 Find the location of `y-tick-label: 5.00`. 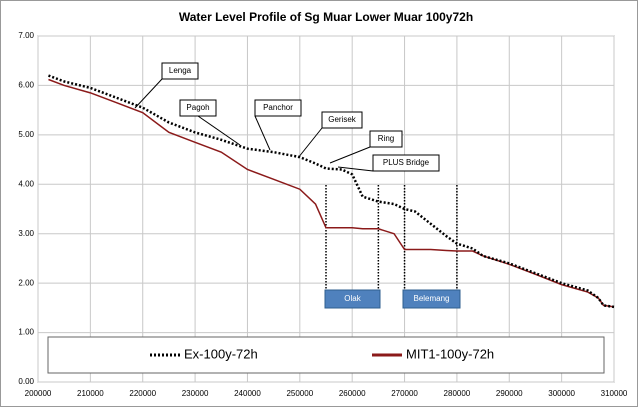

y-tick-label: 5.00 is located at coordinates (26, 134).